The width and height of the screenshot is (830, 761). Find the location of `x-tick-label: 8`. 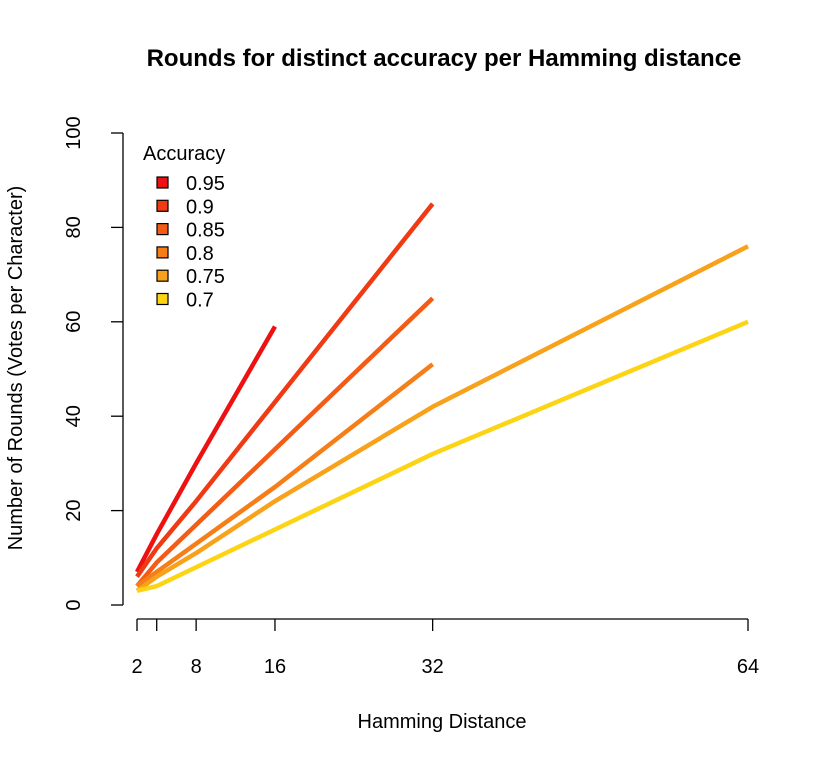

x-tick-label: 8 is located at coordinates (196, 667).